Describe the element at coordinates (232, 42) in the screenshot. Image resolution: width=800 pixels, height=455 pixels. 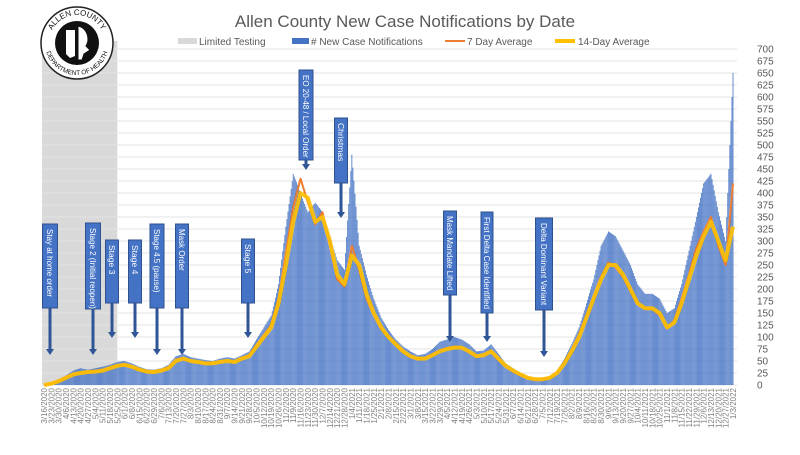
I see `legend-label: Limited Testing` at that location.